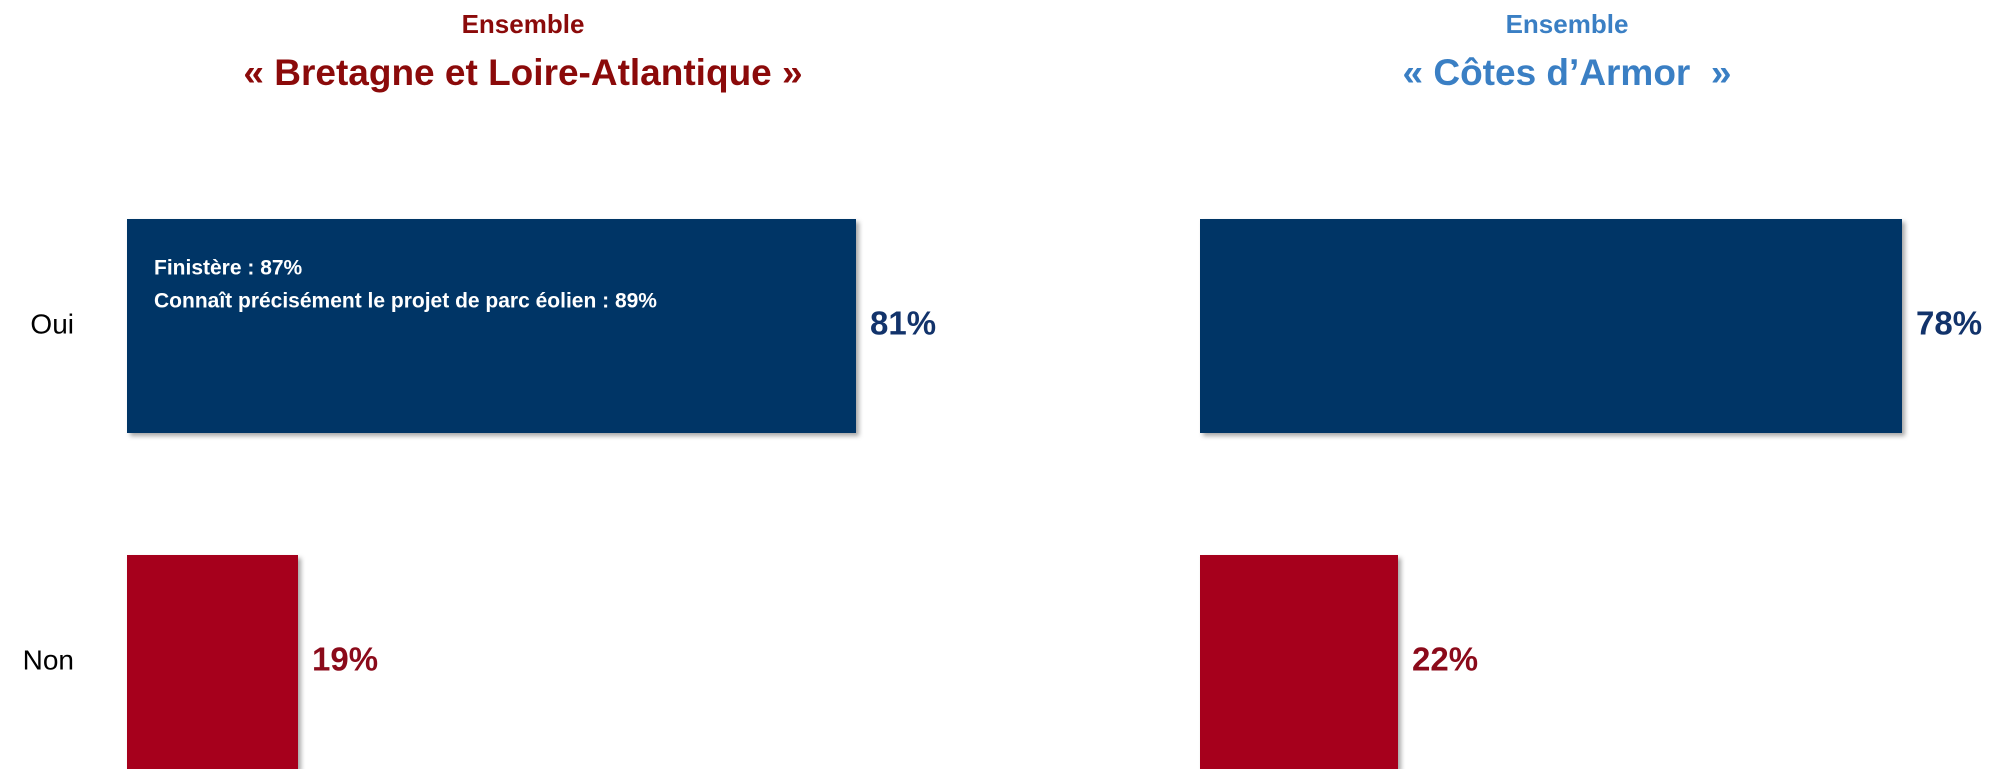 Image resolution: width=1995 pixels, height=769 pixels. I want to click on category-label: Oui, so click(52, 323).